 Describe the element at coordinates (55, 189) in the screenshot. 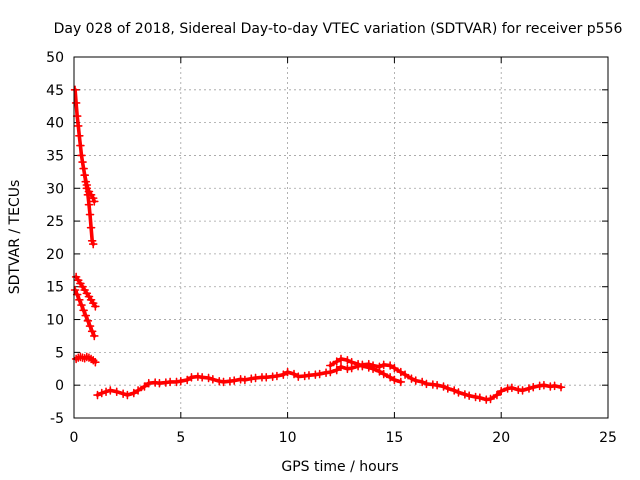

I see `y-tick-label: 30` at that location.